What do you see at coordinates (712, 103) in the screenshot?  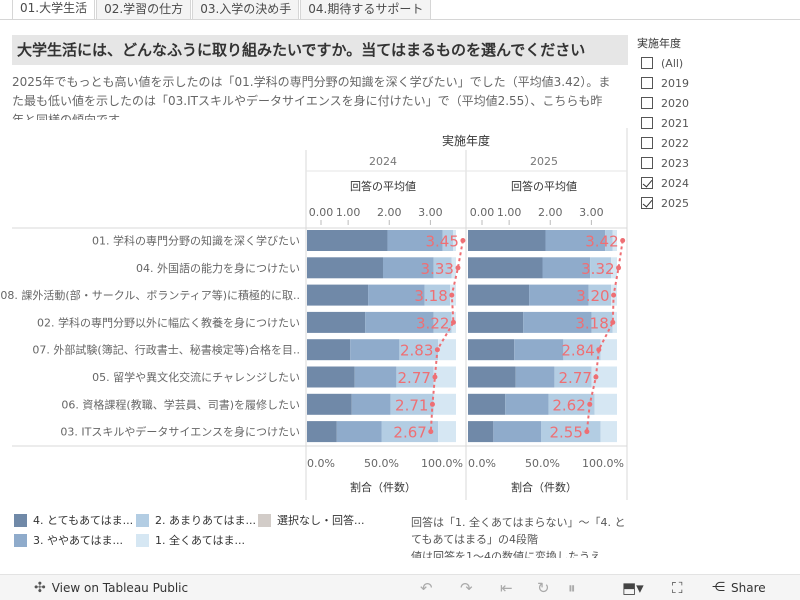 I see `filter-item-2020: 2020` at bounding box center [712, 103].